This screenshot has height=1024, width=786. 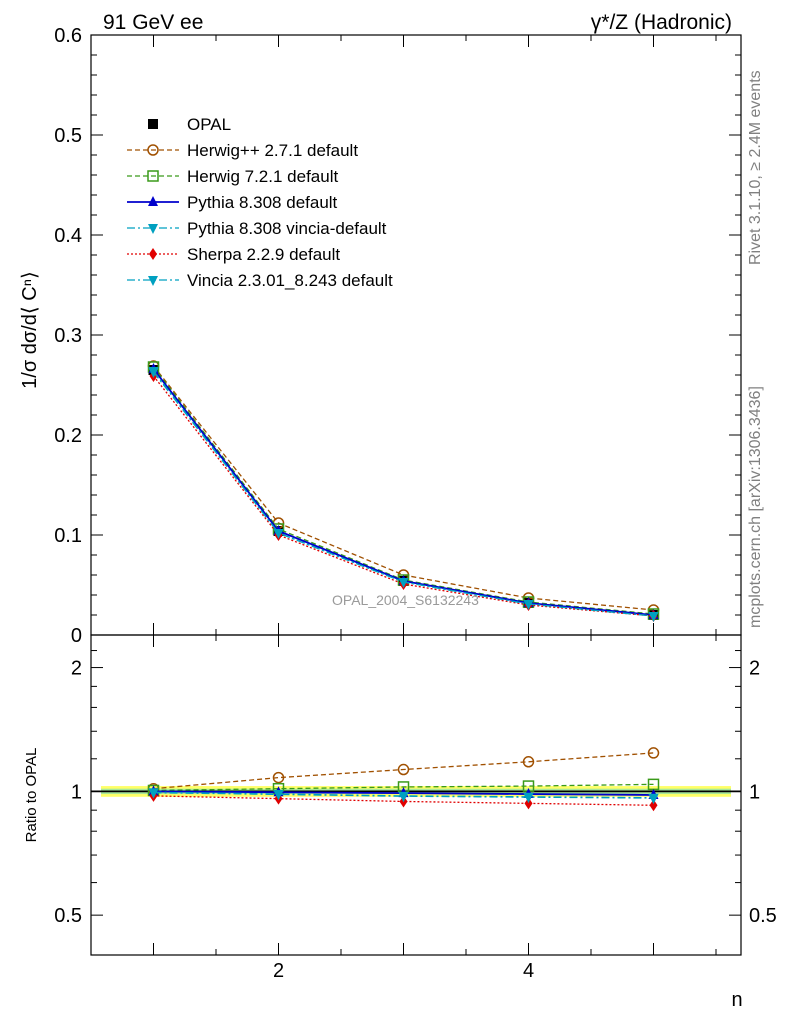 I want to click on header-left-label: 91 GeV ee, so click(x=153, y=22).